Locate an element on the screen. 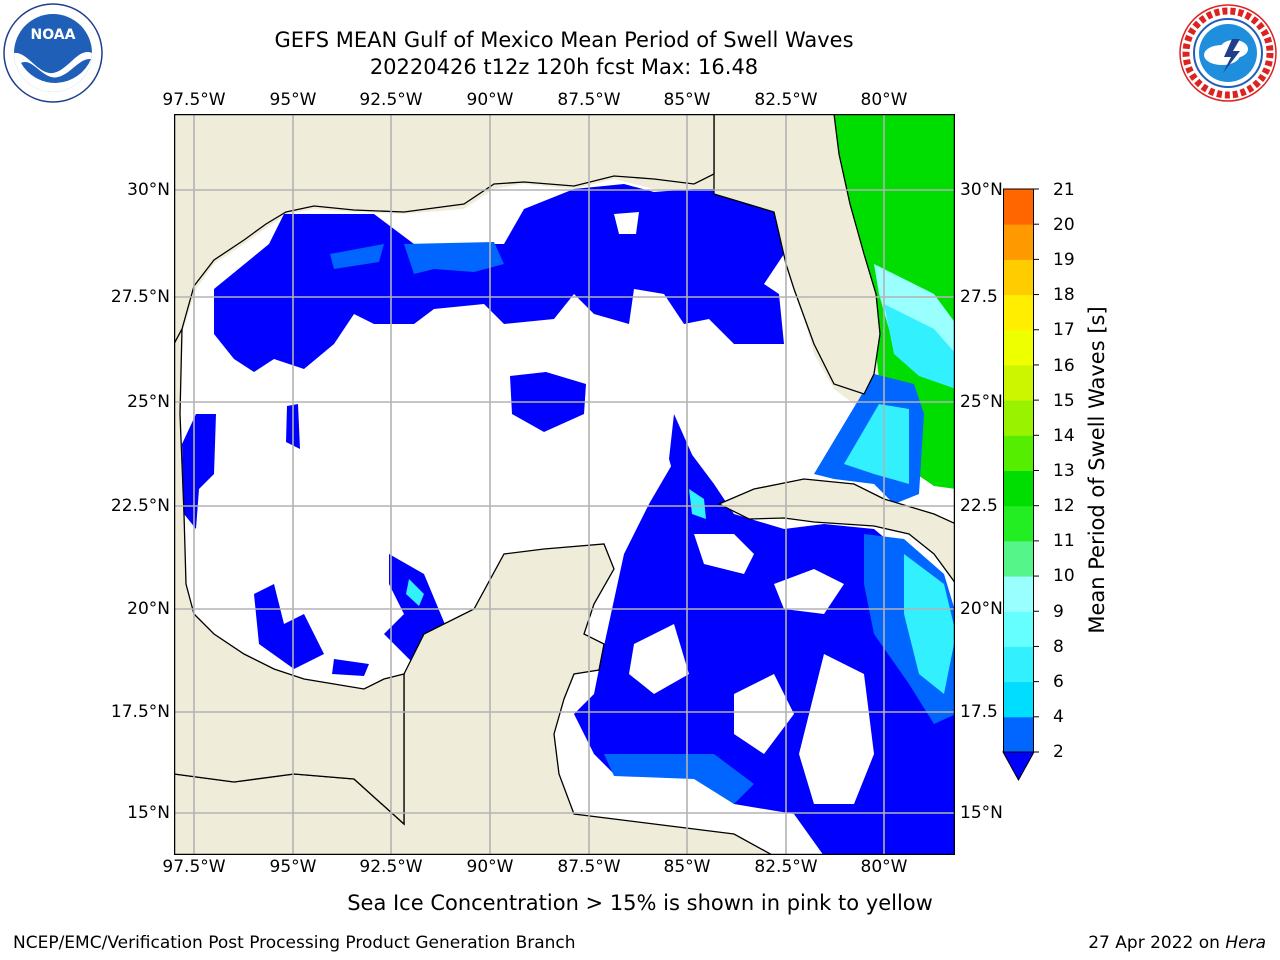 The image size is (1280, 960). lon-label-top: 87.5°W is located at coordinates (589, 100).